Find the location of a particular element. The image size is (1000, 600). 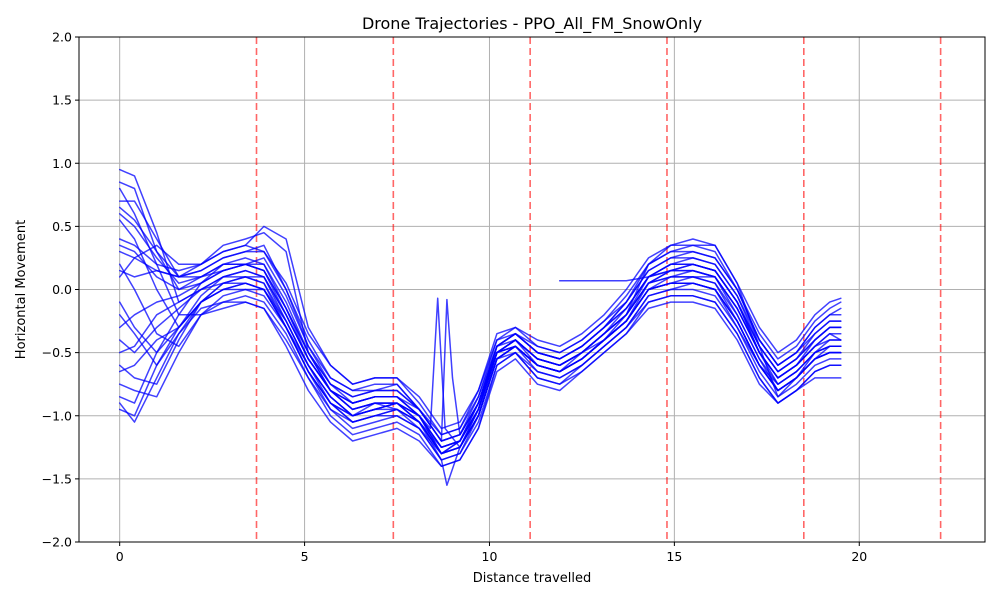

x-axis: 0 5 10 15 20 is located at coordinates (491, 553).